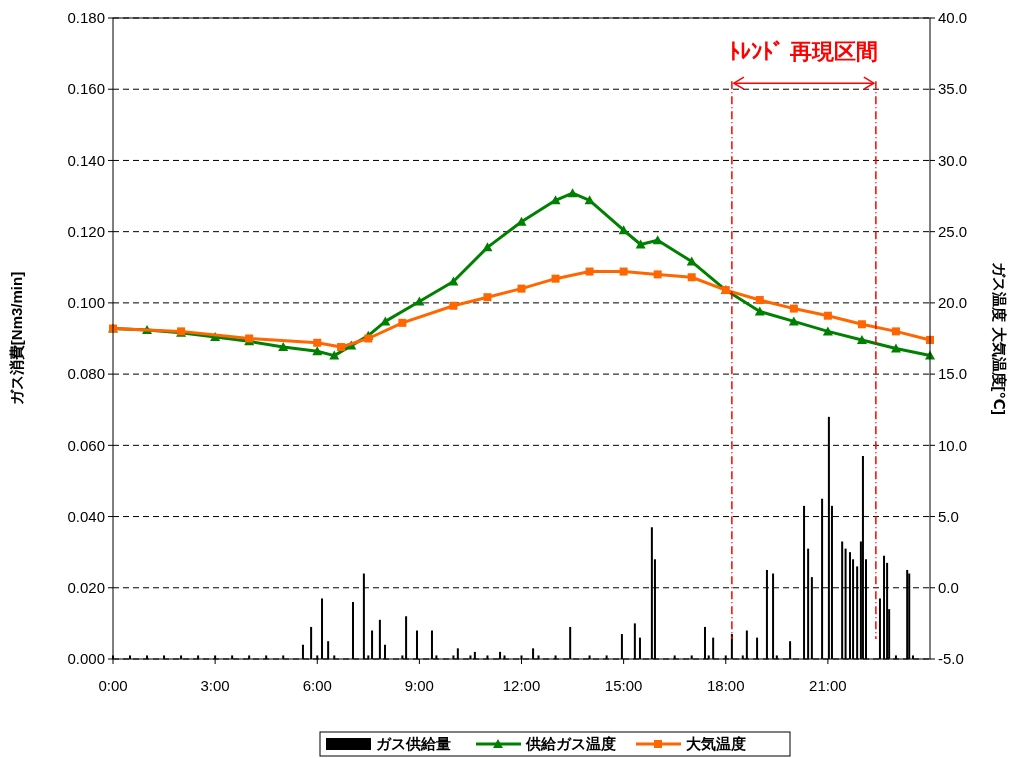 The width and height of the screenshot is (1021, 758). Describe the element at coordinates (317, 685) in the screenshot. I see `x-tick-label: 6:00` at that location.